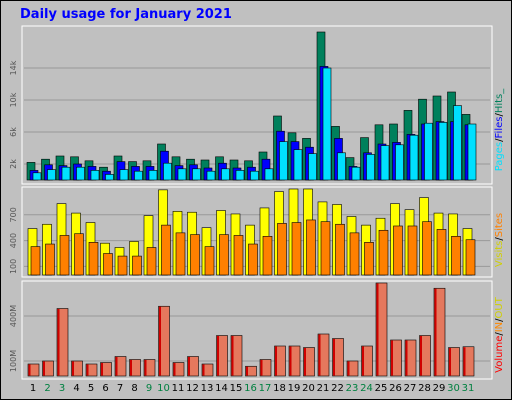  What do you see at coordinates (279, 388) in the screenshot?
I see `day-label: 18` at bounding box center [279, 388].